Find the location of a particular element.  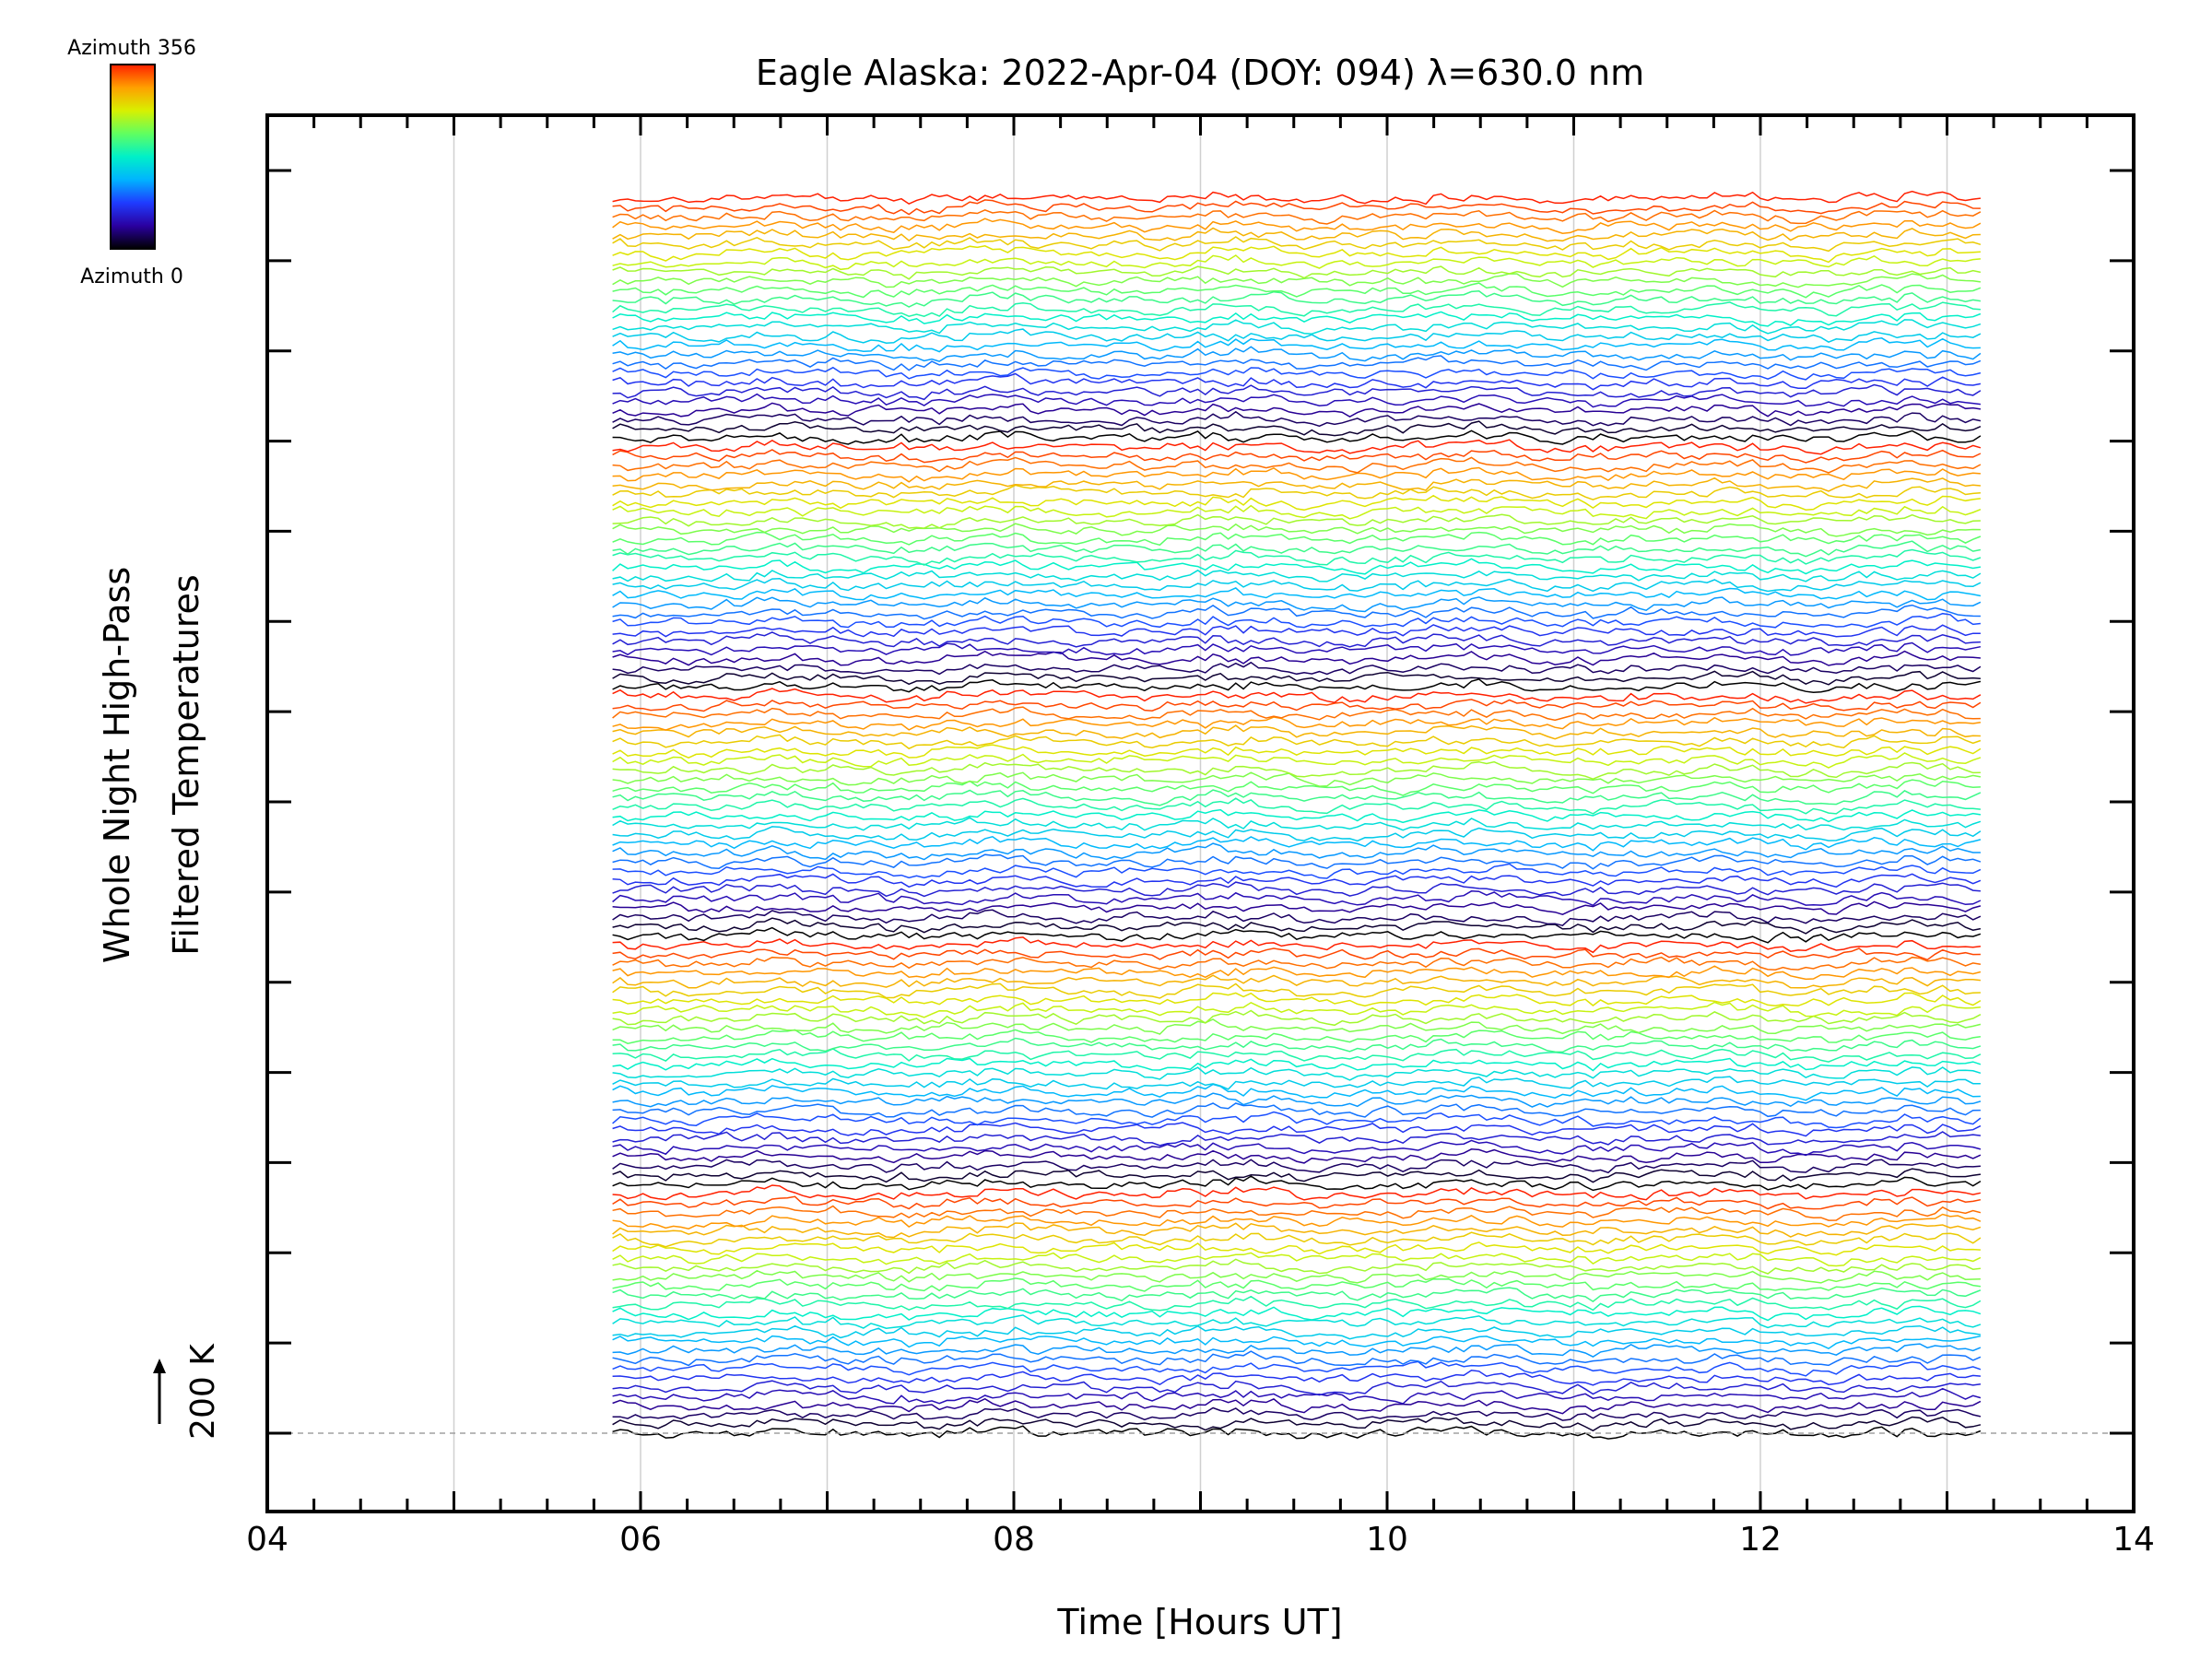

x-tick-label: 04 is located at coordinates (267, 1540).